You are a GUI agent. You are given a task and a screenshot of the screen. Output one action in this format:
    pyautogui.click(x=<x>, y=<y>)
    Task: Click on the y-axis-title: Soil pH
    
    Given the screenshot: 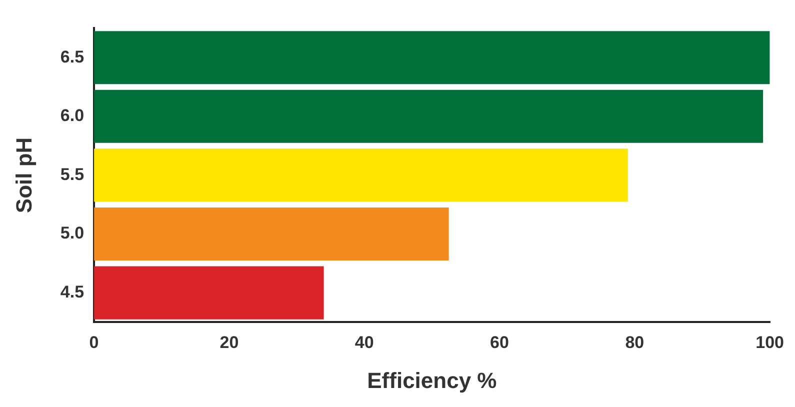 What is the action you would take?
    pyautogui.click(x=23, y=175)
    